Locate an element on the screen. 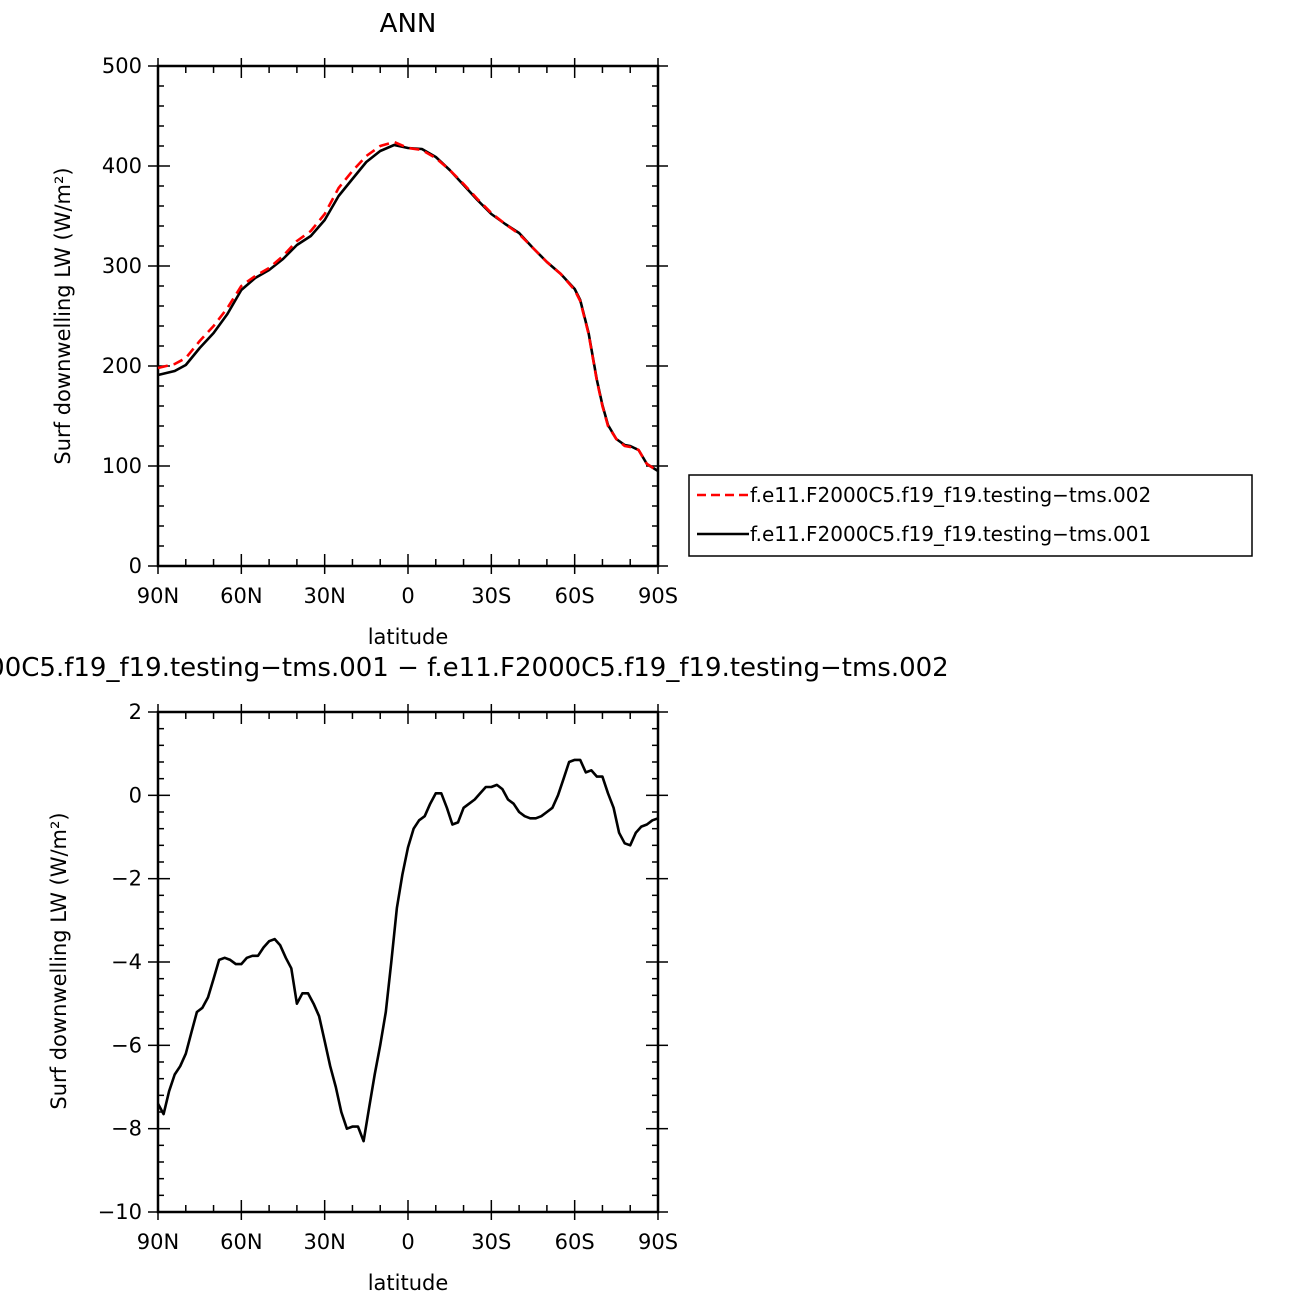  top-x-tick-label: 90S is located at coordinates (658, 596).